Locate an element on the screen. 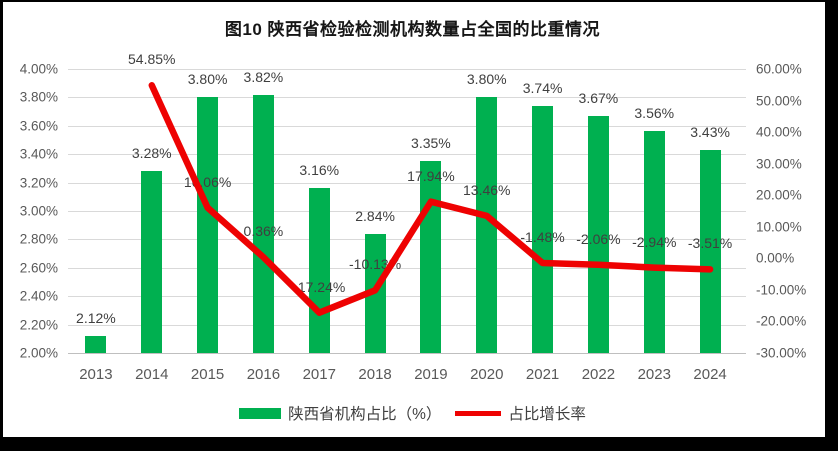 Image resolution: width=838 pixels, height=451 pixels. legend-item-bar-series: 陕西省机构占比（%） is located at coordinates (340, 413).